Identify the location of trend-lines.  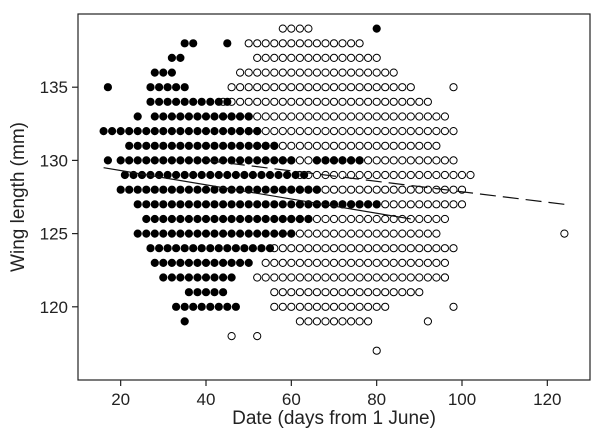
(334, 189).